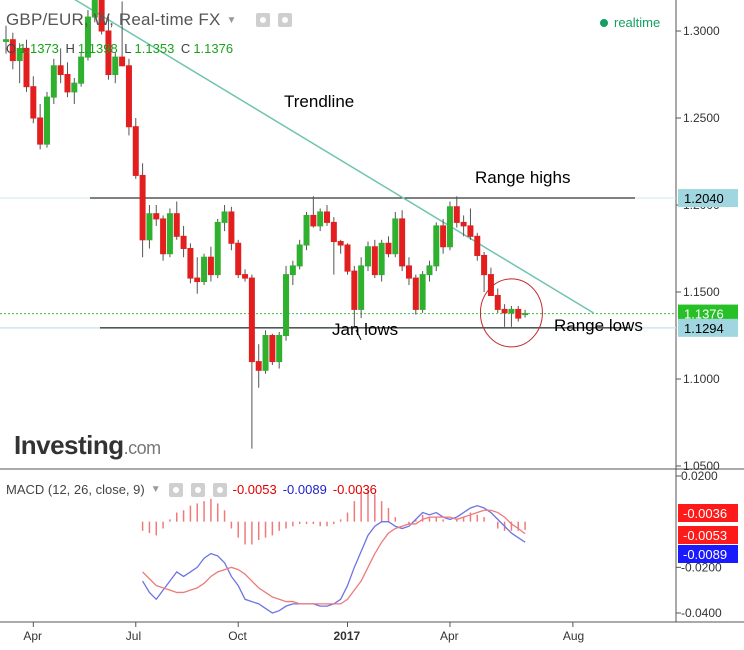 Image resolution: width=744 pixels, height=650 pixels. I want to click on close-icon, so click(219, 489).